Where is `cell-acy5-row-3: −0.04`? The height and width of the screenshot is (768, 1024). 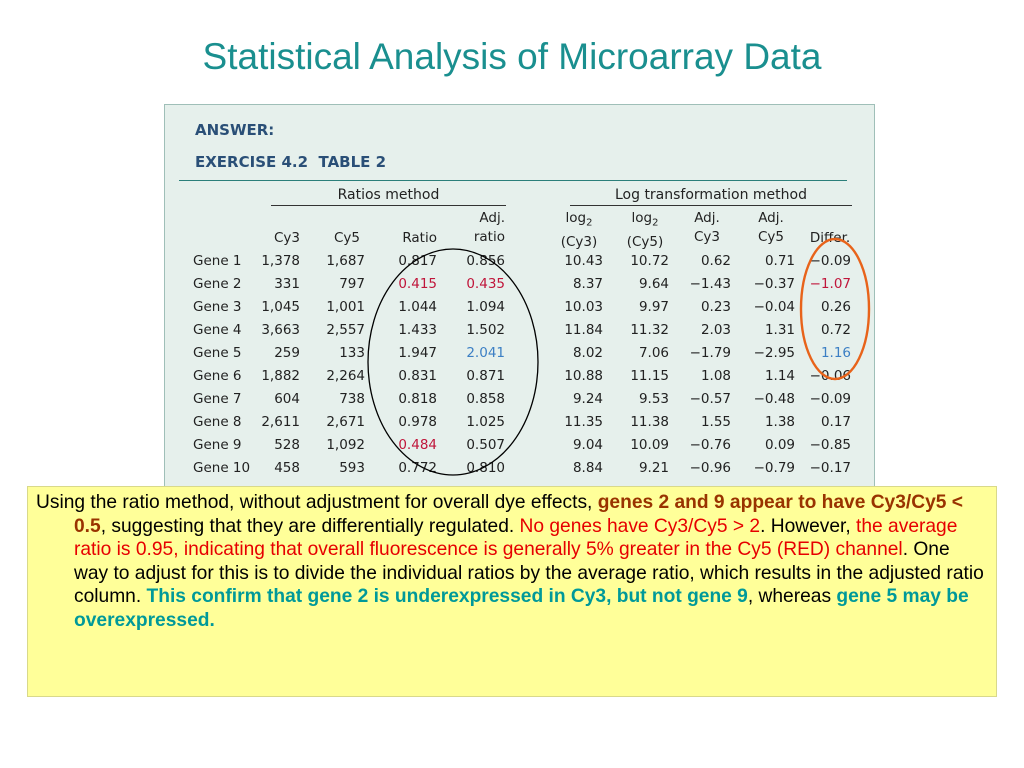 cell-acy5-row-3: −0.04 is located at coordinates (774, 307).